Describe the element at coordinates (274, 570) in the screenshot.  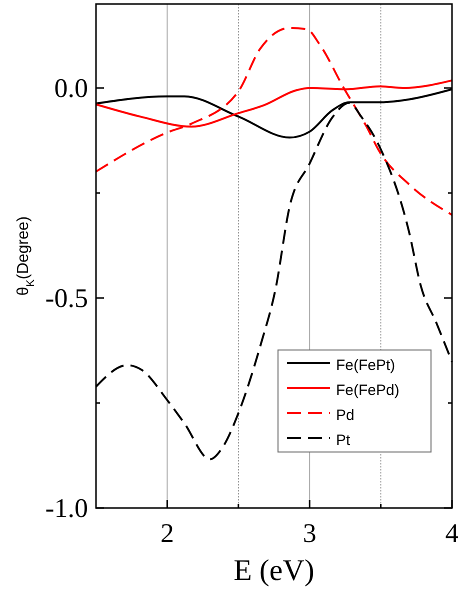
I see `x-axis-title: E (eV)` at that location.